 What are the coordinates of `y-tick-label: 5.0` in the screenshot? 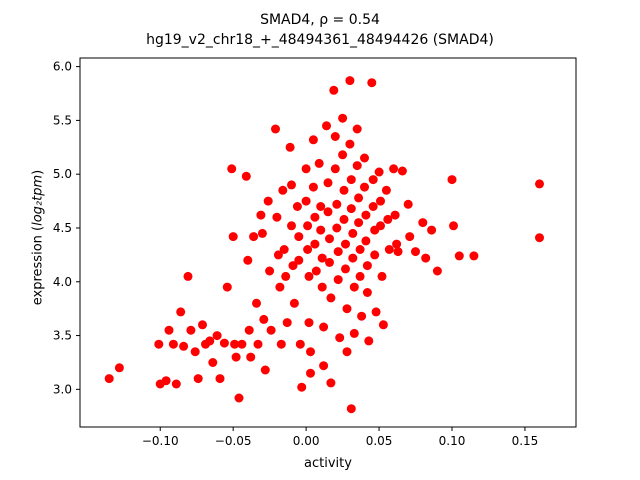 It's located at (62, 174).